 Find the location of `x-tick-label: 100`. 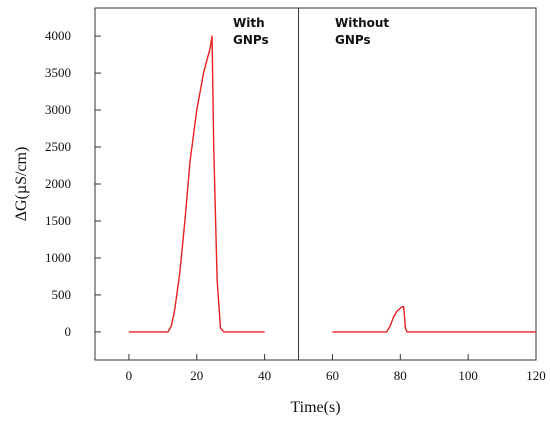

x-tick-label: 100 is located at coordinates (468, 375).